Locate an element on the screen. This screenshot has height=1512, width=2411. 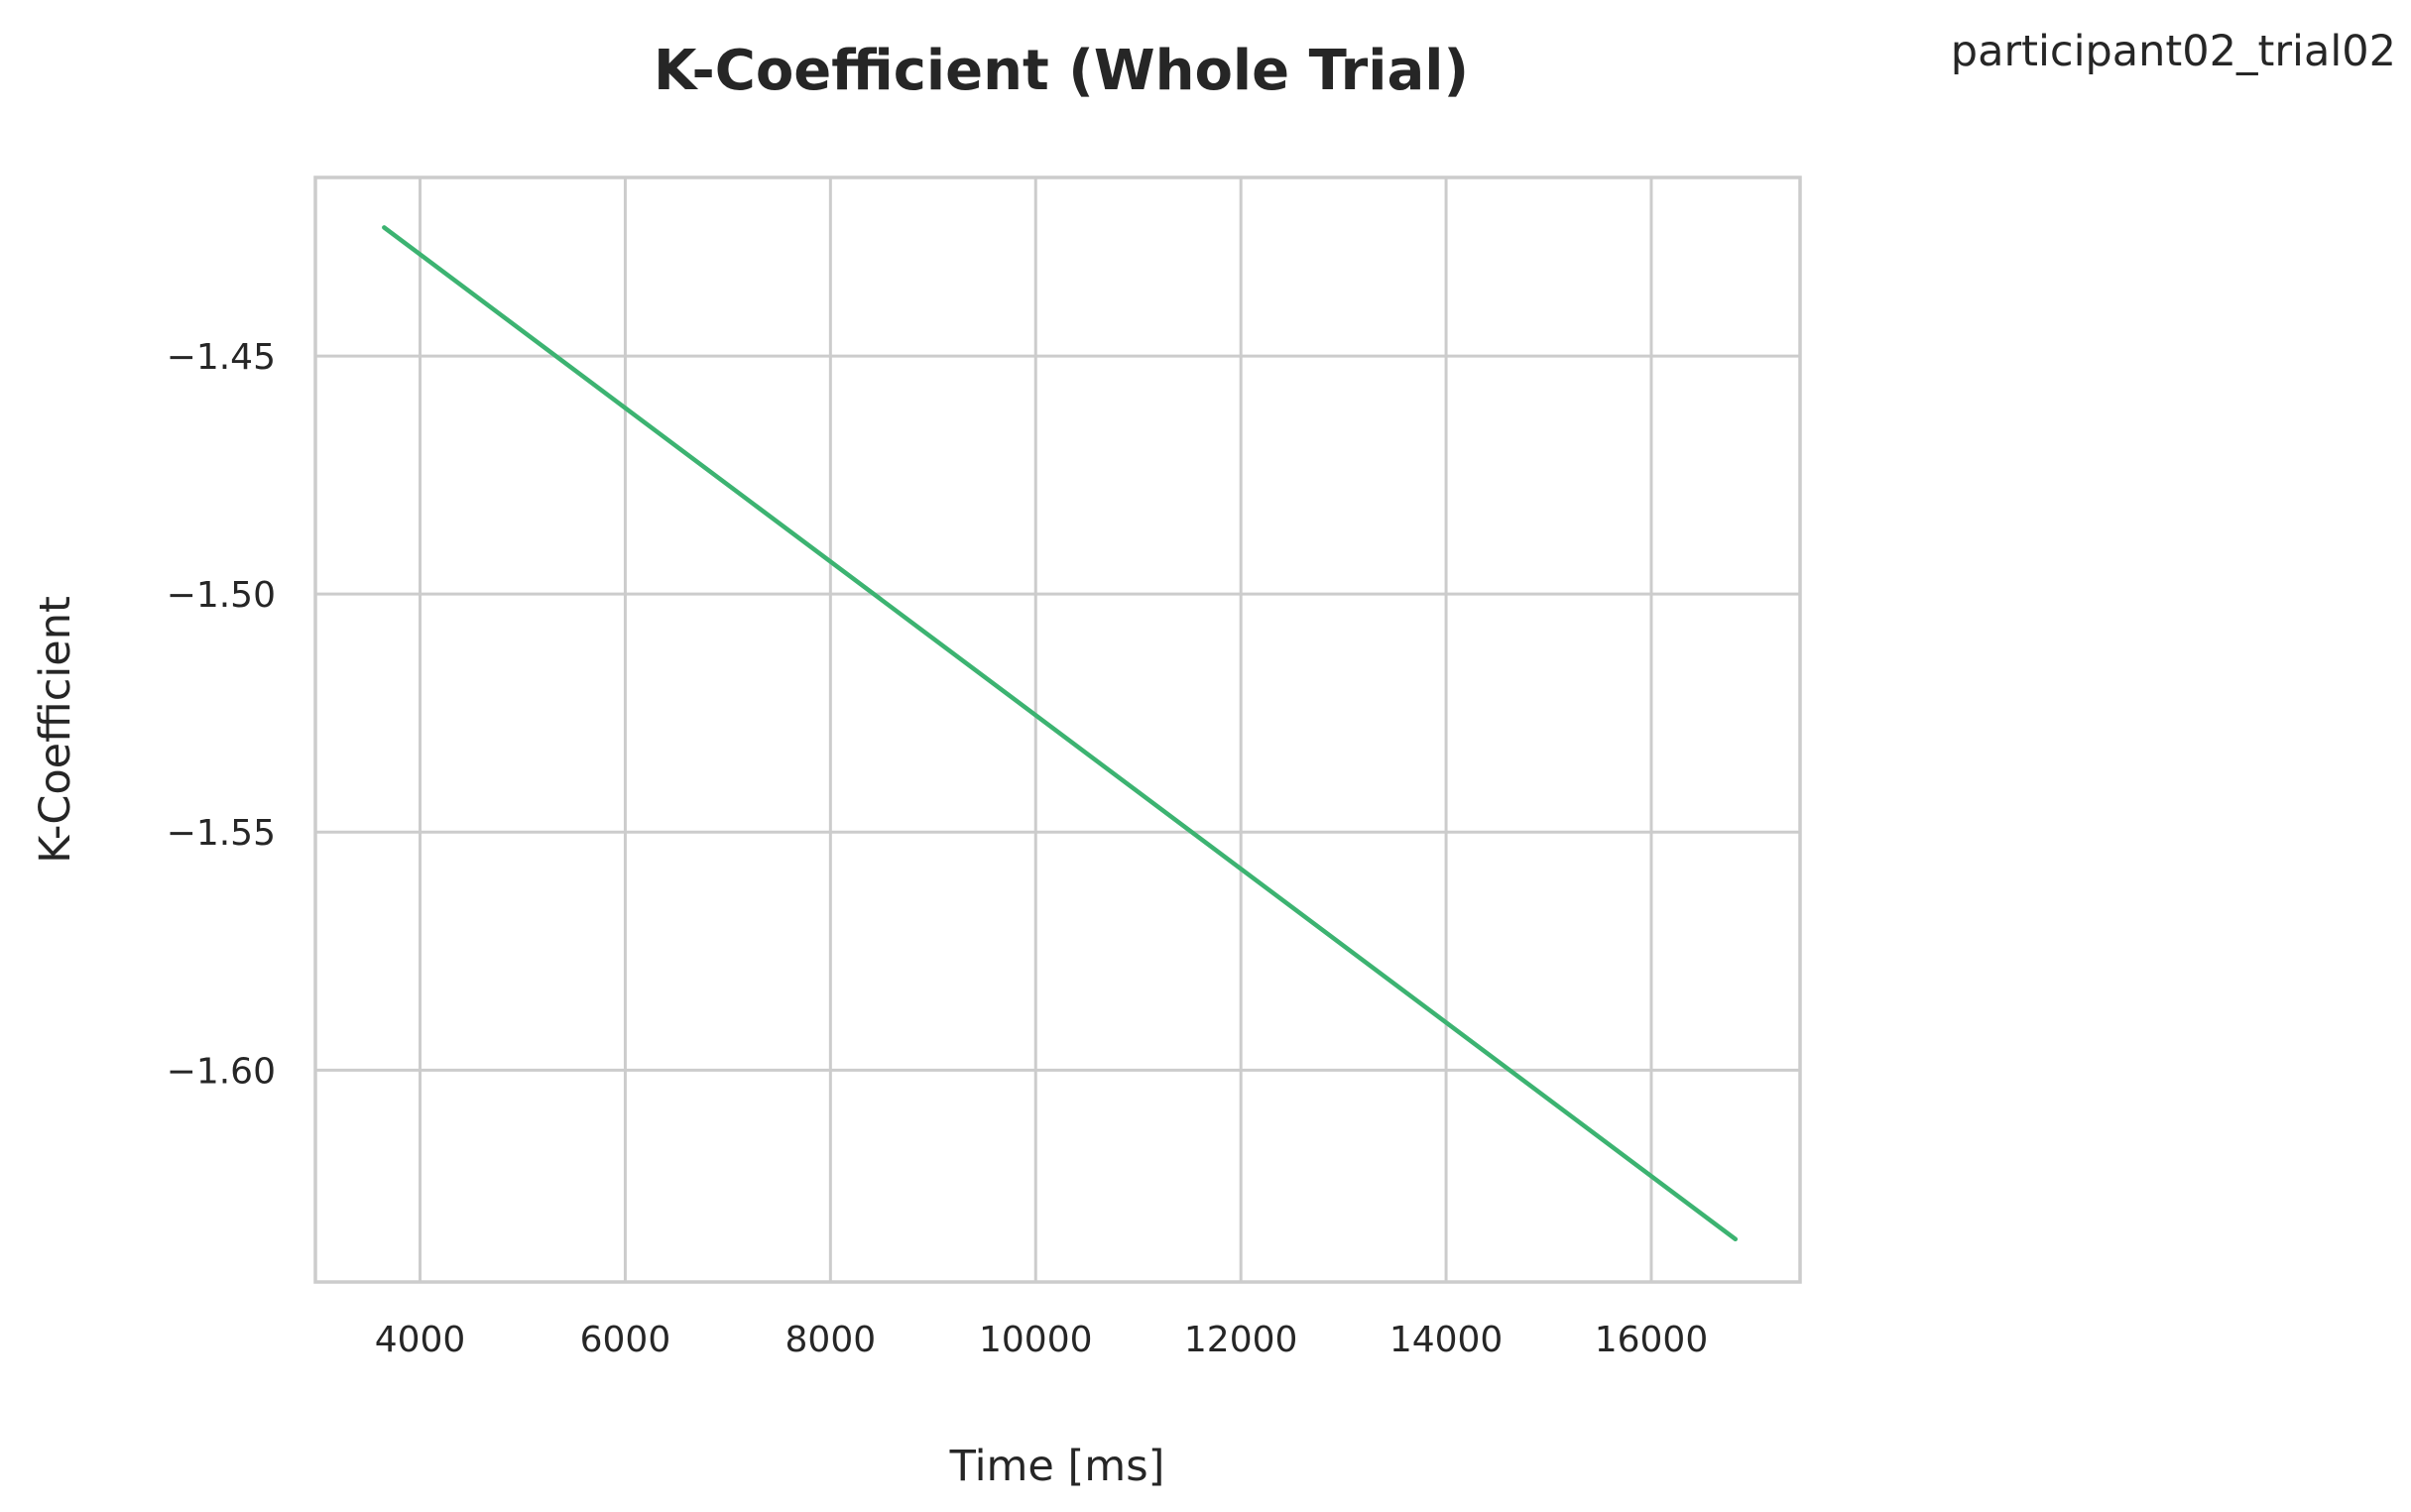
y-tick-label: −1.55 is located at coordinates (221, 833).